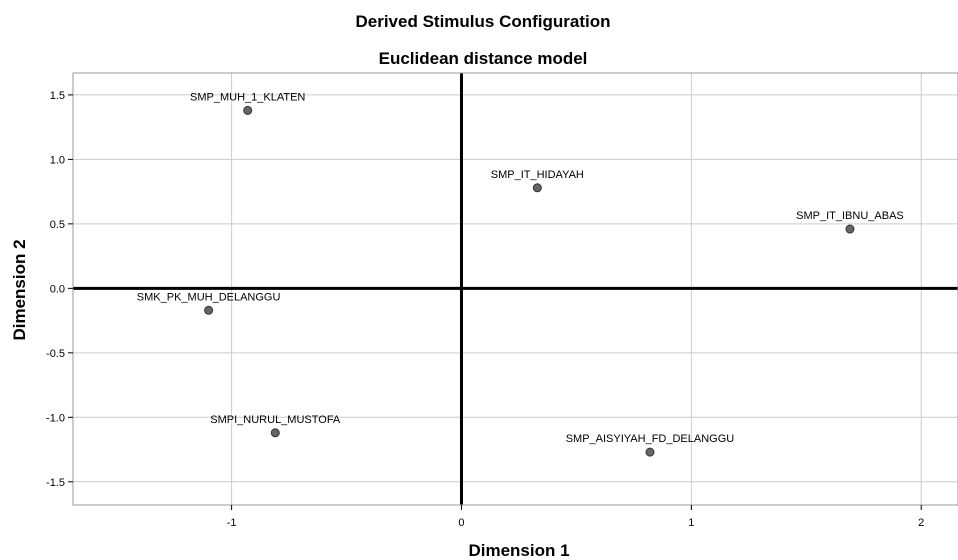 The width and height of the screenshot is (958, 560). I want to click on data-point-label: SMP_AISYIYAH_FD_DELANGGU, so click(650, 439).